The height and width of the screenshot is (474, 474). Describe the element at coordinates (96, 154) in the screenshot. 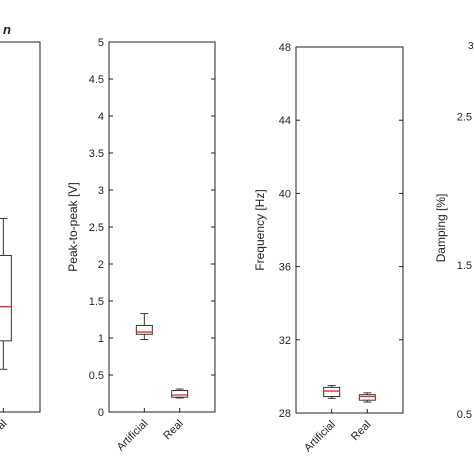

I see `y-tick-label: 3.5` at that location.